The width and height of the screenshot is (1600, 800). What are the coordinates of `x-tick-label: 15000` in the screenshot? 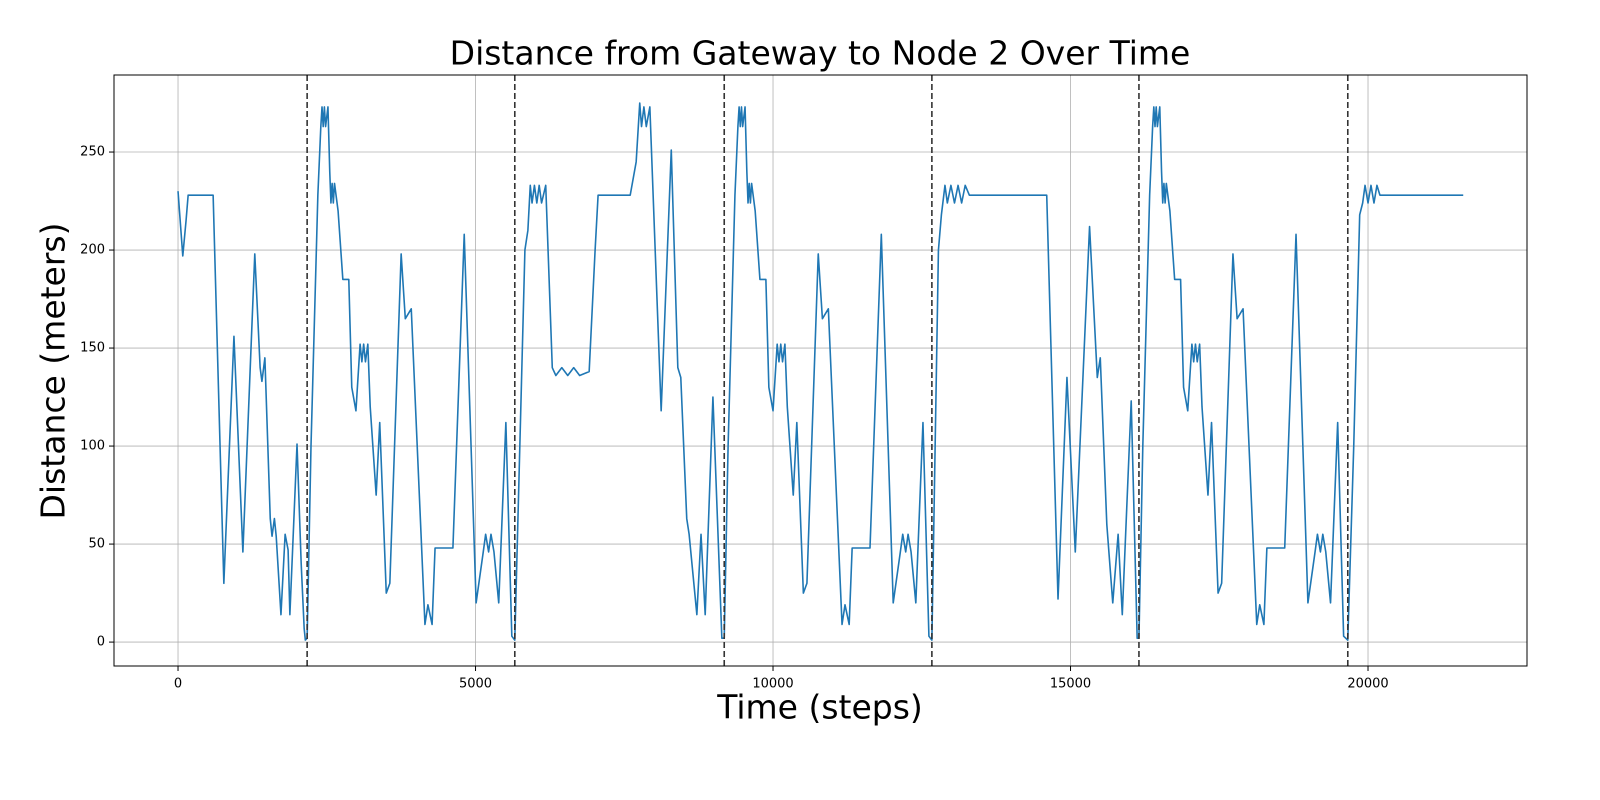 It's located at (1070, 684).